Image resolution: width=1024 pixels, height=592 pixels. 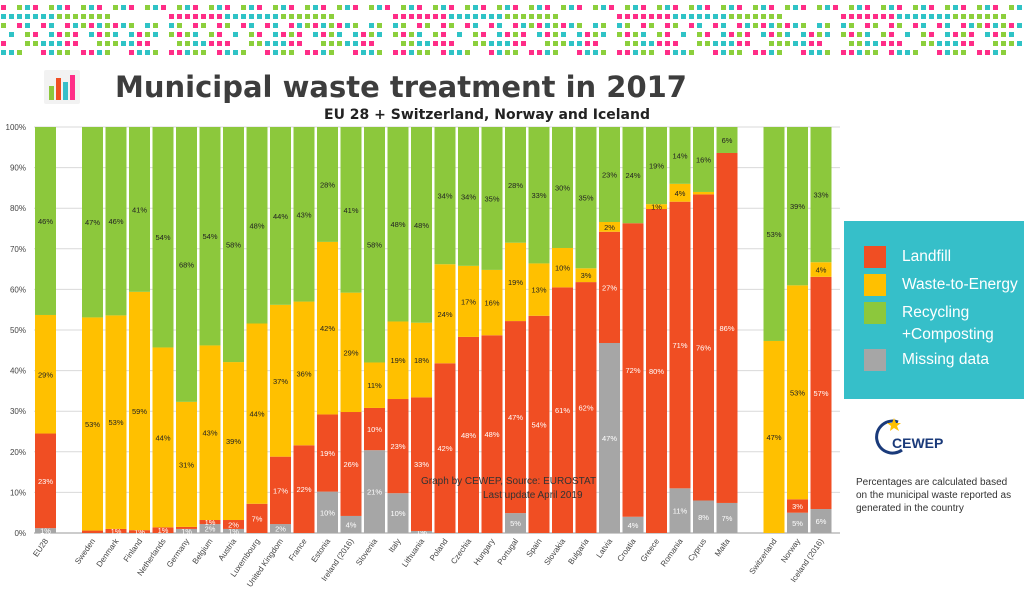 I want to click on data-label: 10%, so click(x=562, y=268).